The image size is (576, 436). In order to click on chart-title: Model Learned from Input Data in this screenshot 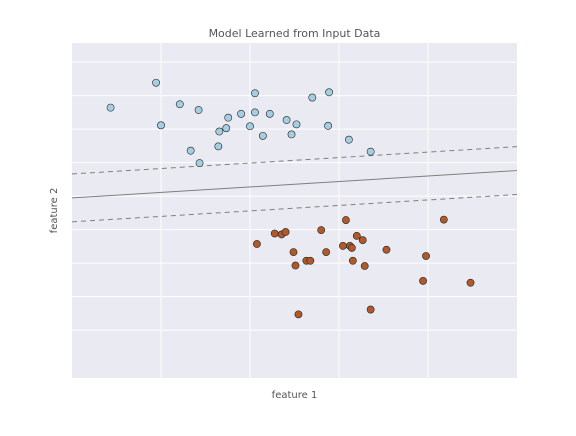, I will do `click(295, 33)`.